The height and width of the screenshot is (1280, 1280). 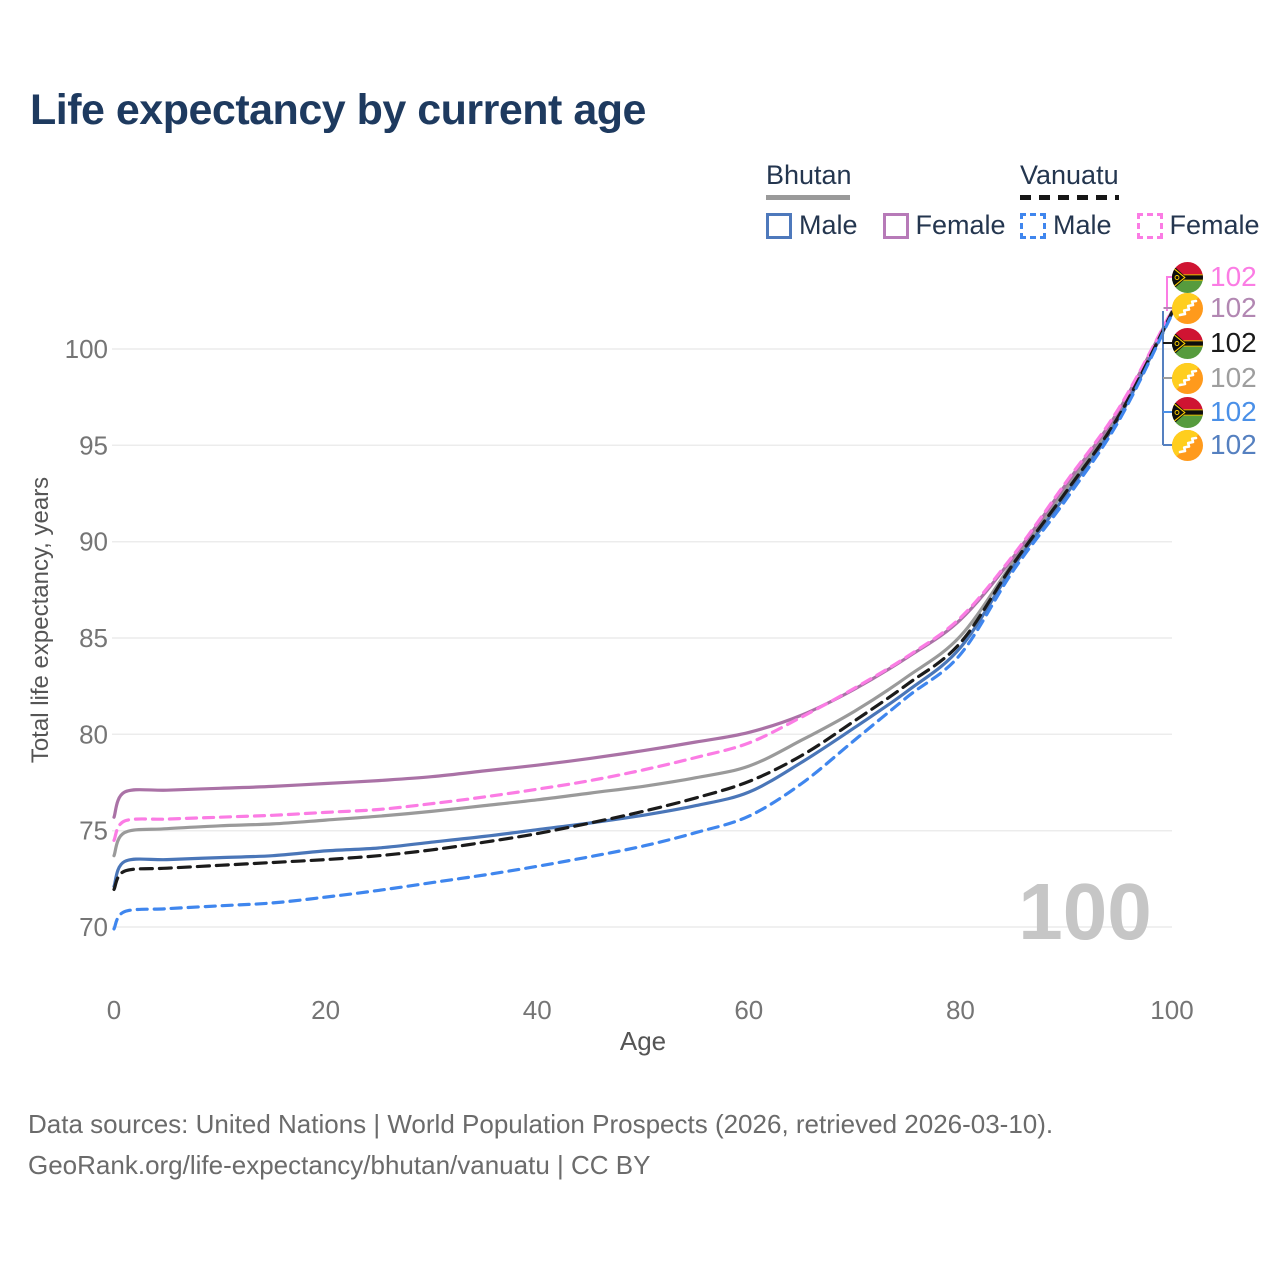 What do you see at coordinates (93, 927) in the screenshot?
I see `y-tick-label: 70` at bounding box center [93, 927].